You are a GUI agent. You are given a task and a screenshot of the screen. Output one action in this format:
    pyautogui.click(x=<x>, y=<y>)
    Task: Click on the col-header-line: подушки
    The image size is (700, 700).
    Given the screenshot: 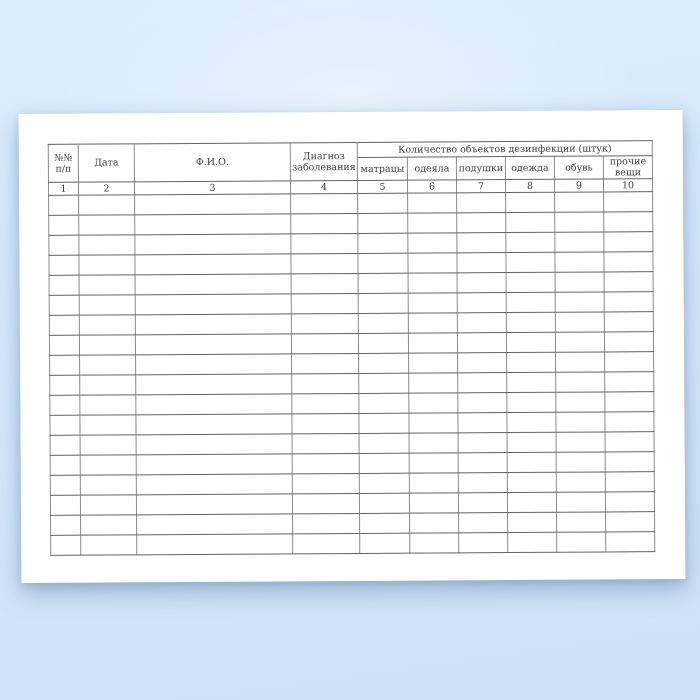 What is the action you would take?
    pyautogui.click(x=481, y=168)
    